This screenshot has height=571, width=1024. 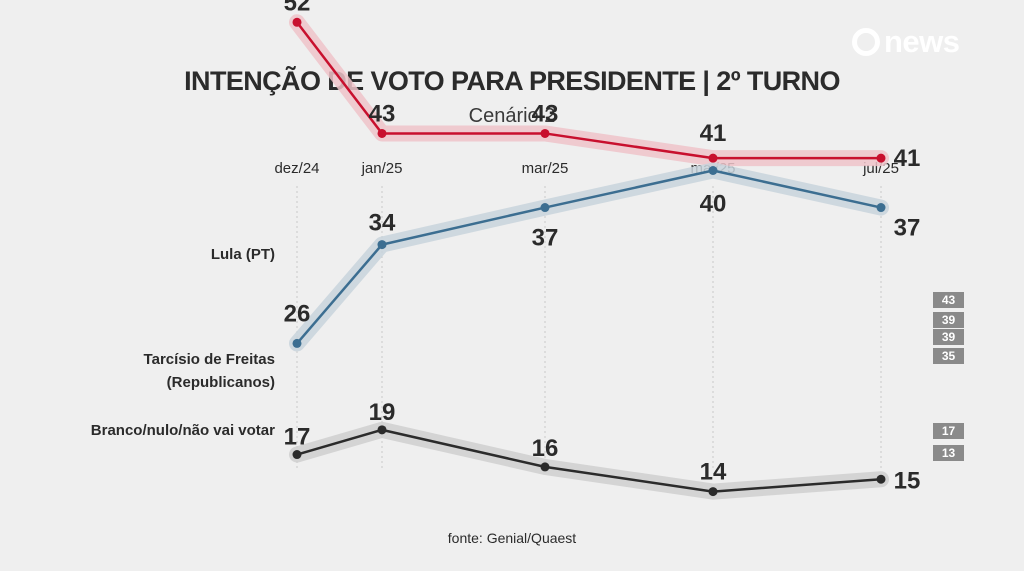 What do you see at coordinates (382, 412) in the screenshot?
I see `data-label-branco: 19` at bounding box center [382, 412].